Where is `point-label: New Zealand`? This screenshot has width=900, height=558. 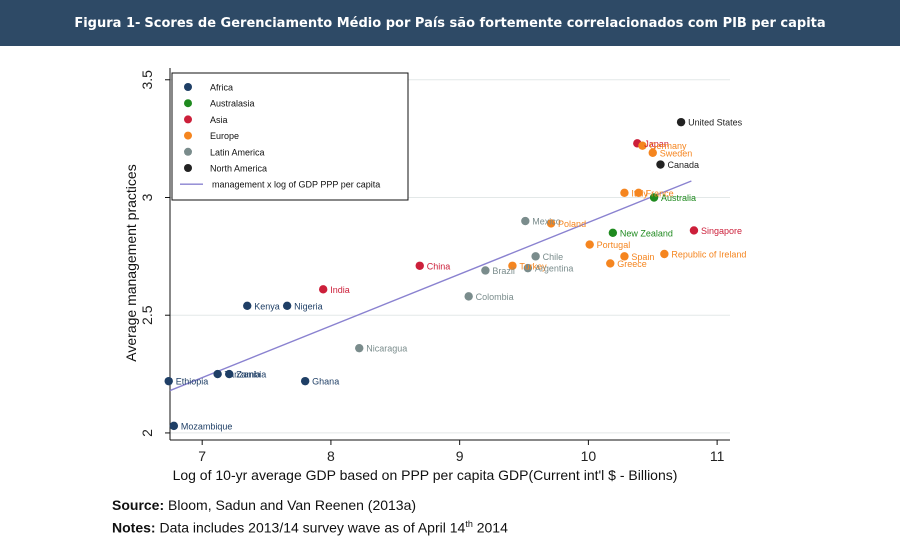
point-label: New Zealand is located at coordinates (646, 233).